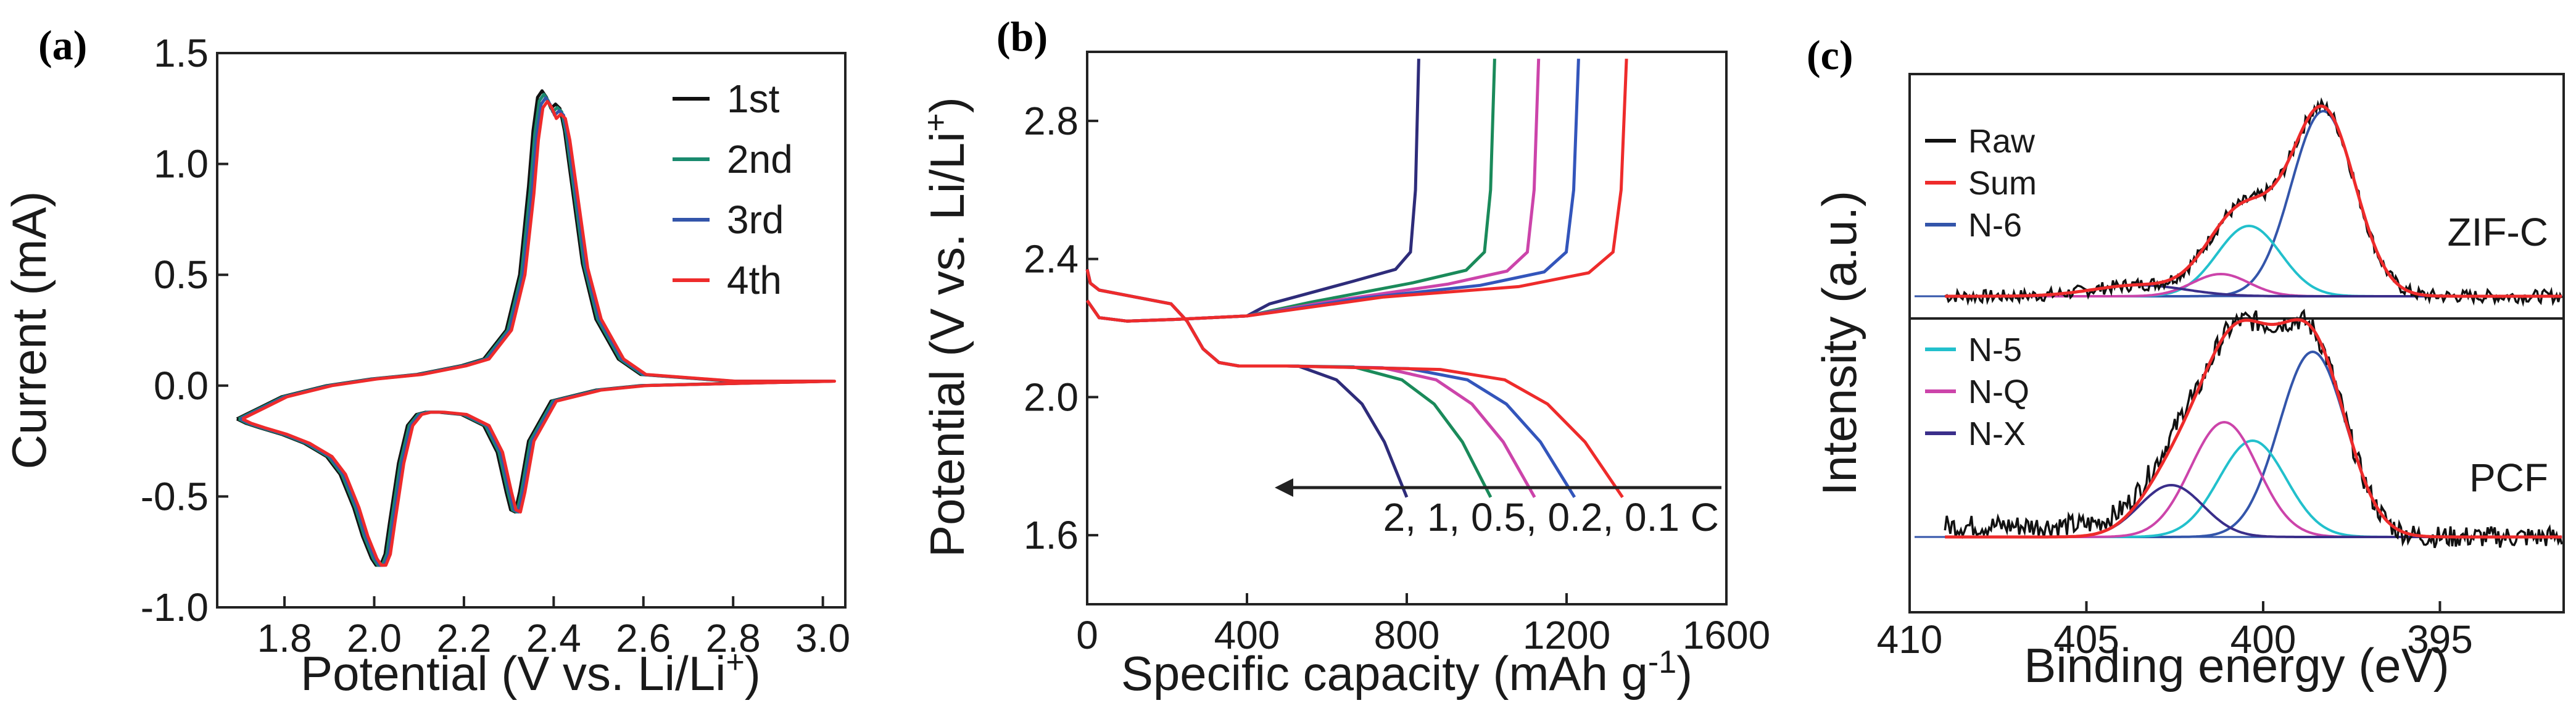 Image resolution: width=2576 pixels, height=703 pixels. I want to click on xps-sum-ZIF-C, so click(2253, 201).